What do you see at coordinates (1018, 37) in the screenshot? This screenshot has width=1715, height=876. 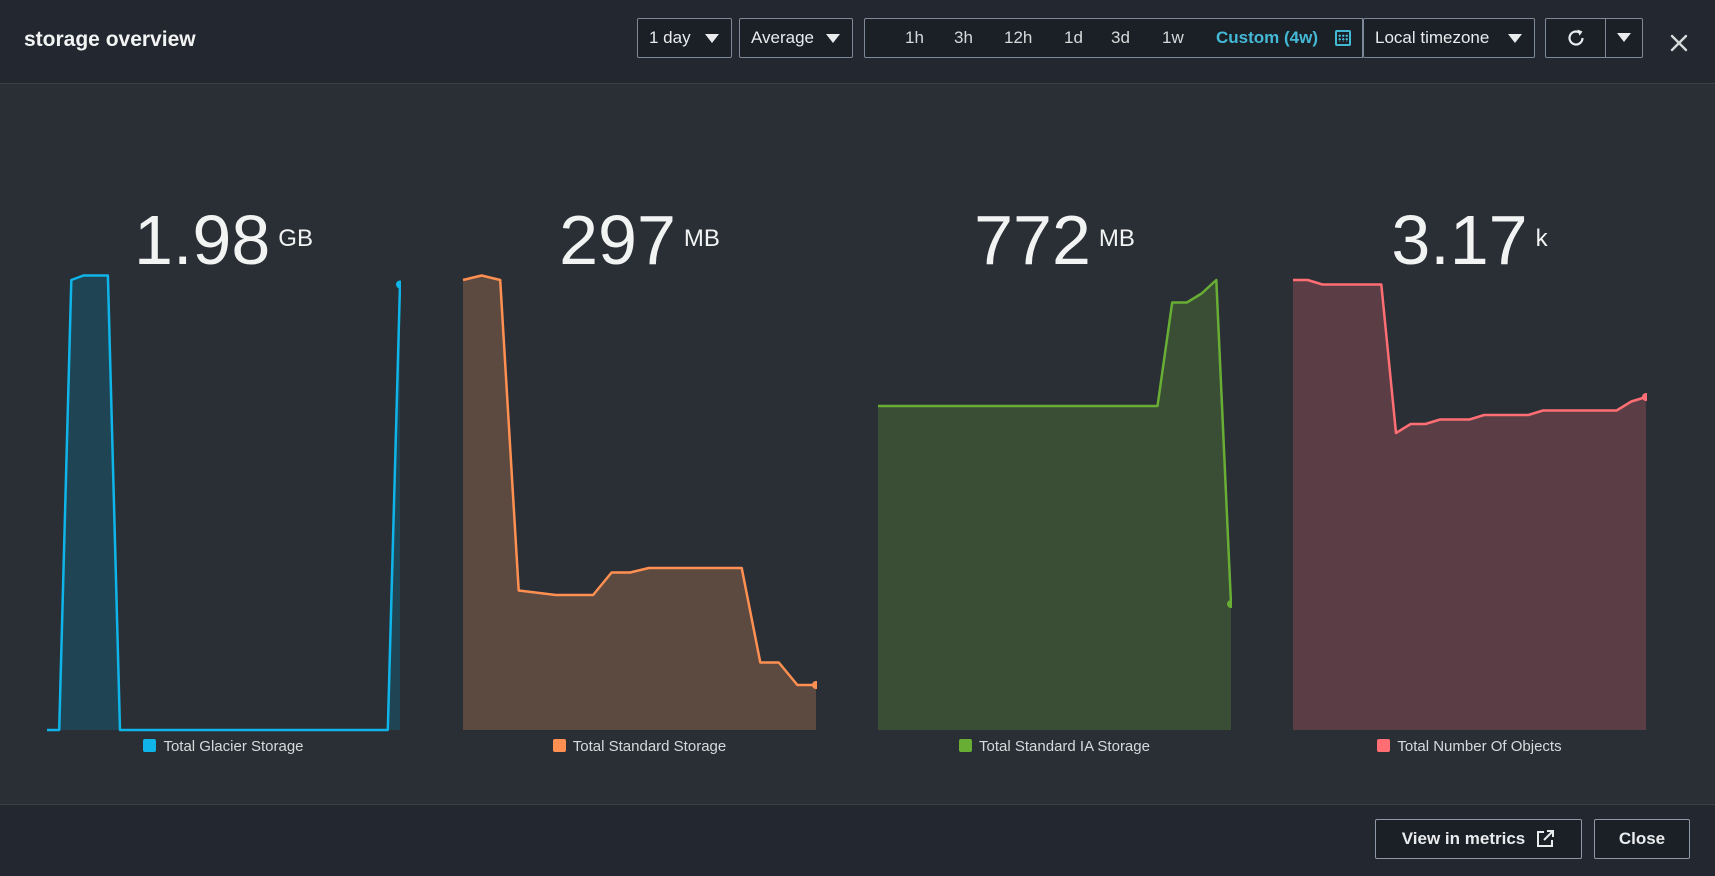 I see `range-button-12h: 12h` at bounding box center [1018, 37].